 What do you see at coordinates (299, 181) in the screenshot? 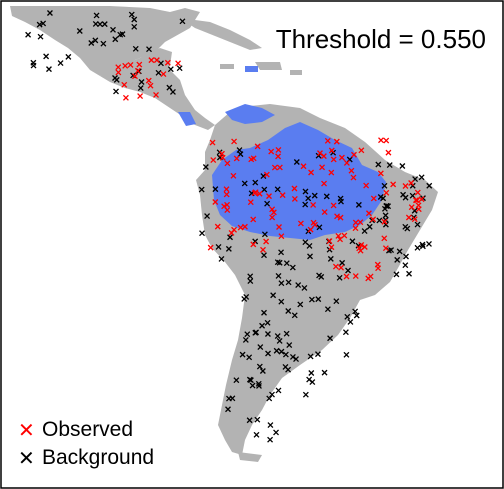
I see `predicted-amazon` at bounding box center [299, 181].